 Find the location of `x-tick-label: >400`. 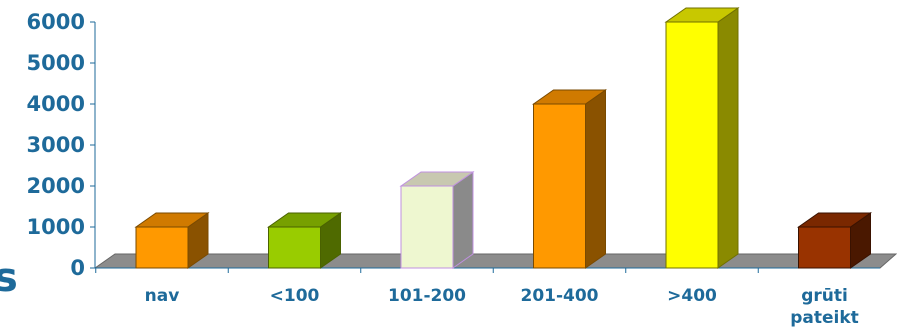

x-tick-label: >400 is located at coordinates (692, 296).